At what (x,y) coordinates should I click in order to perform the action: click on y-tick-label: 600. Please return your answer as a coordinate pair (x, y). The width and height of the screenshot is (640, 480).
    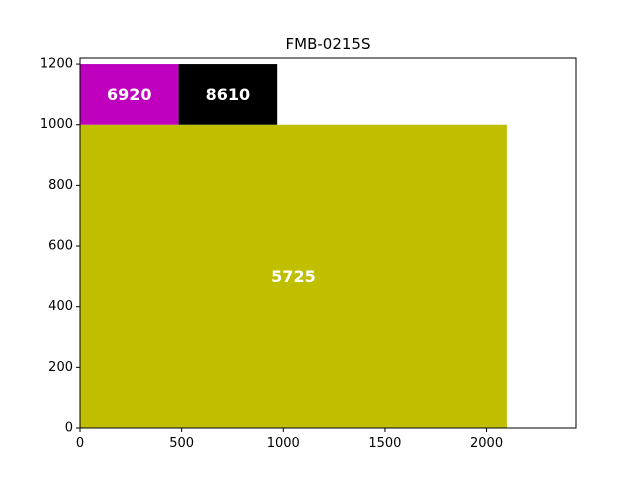
    Looking at the image, I should click on (60, 246).